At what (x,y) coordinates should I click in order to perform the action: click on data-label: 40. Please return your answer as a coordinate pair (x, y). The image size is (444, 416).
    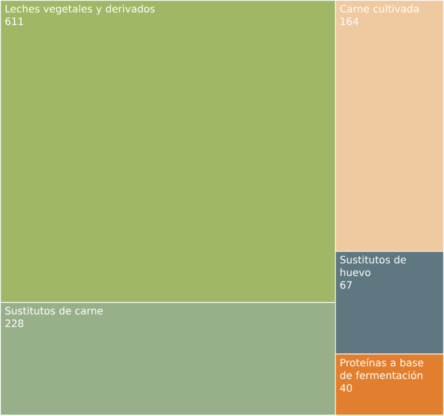
    Looking at the image, I should click on (346, 388).